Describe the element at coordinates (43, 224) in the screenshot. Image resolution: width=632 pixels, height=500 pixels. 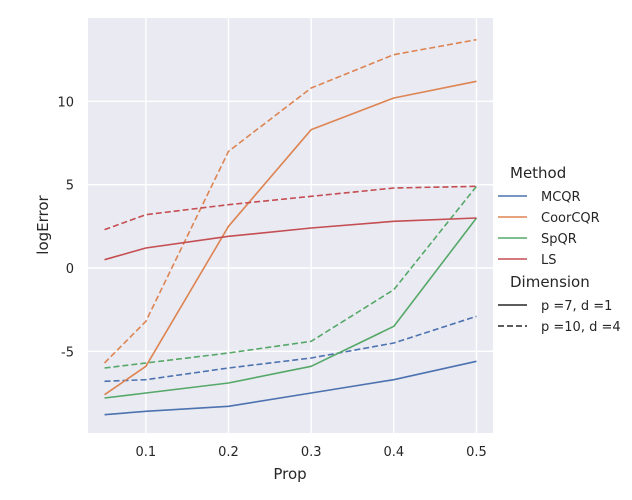
I see `y-axis-title: logError` at that location.